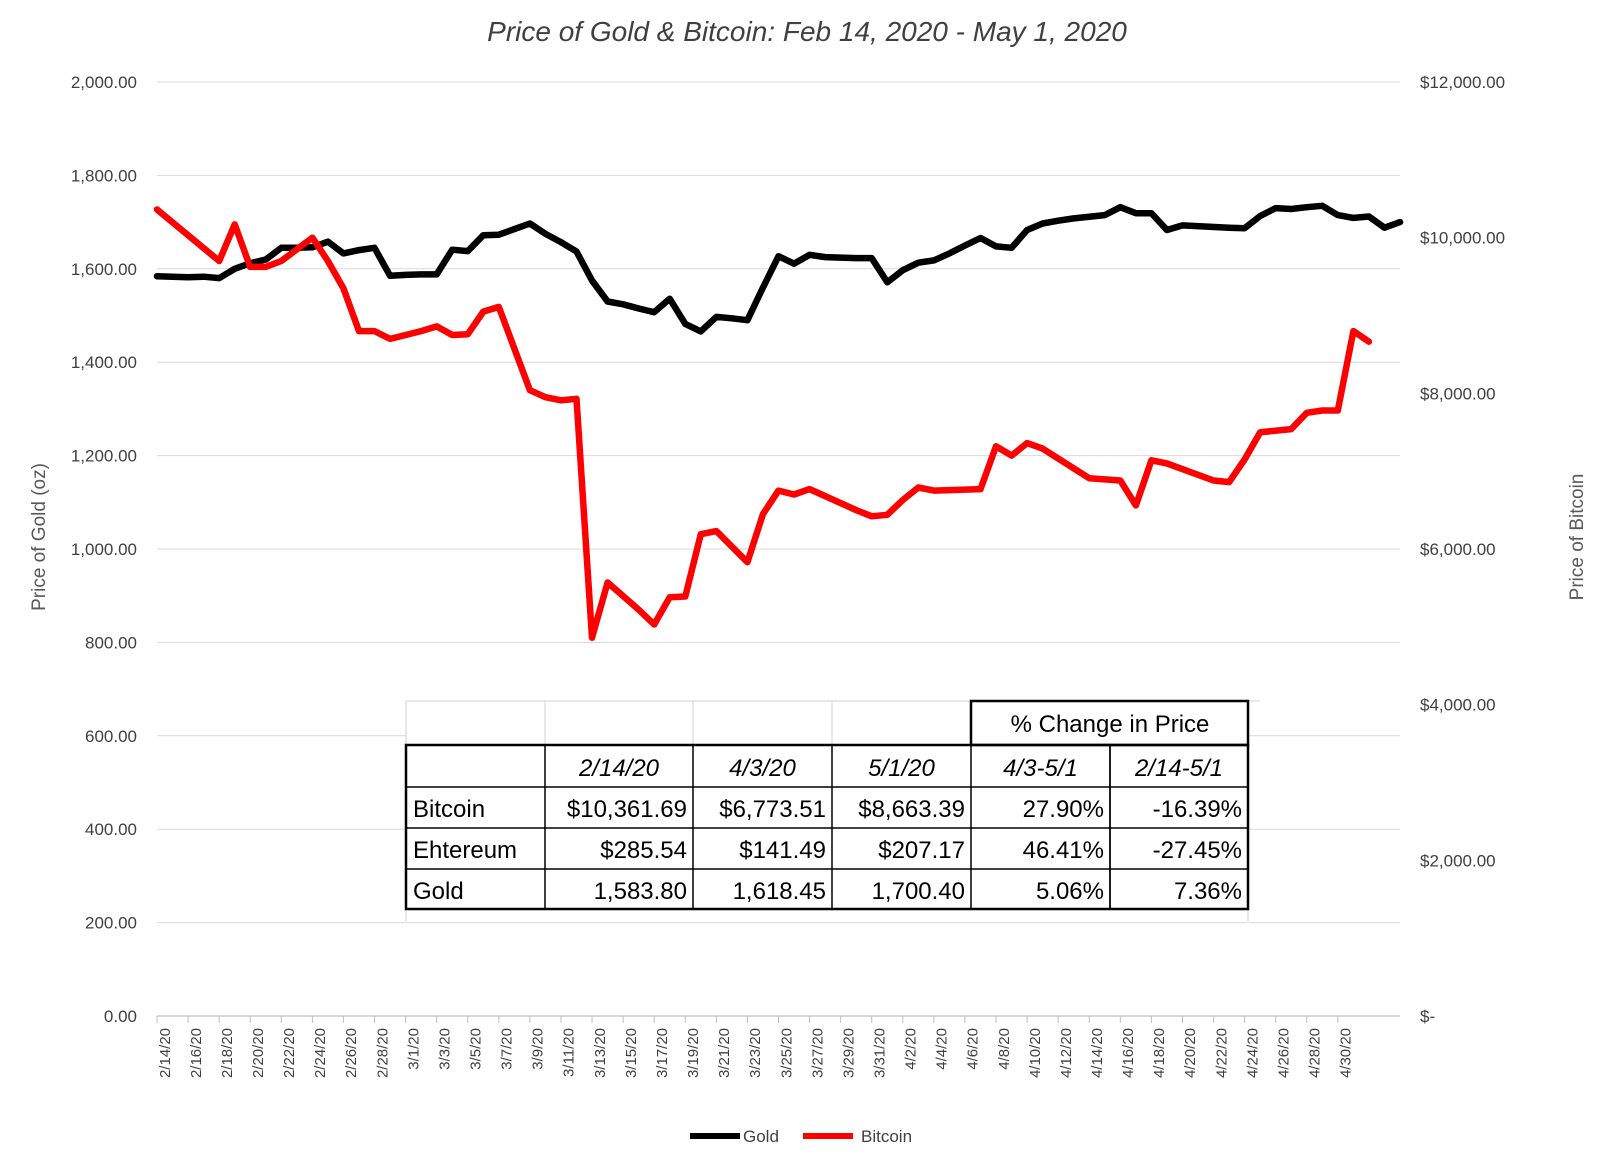  I want to click on y-right-tick-label: $12,000.00, so click(1462, 82).